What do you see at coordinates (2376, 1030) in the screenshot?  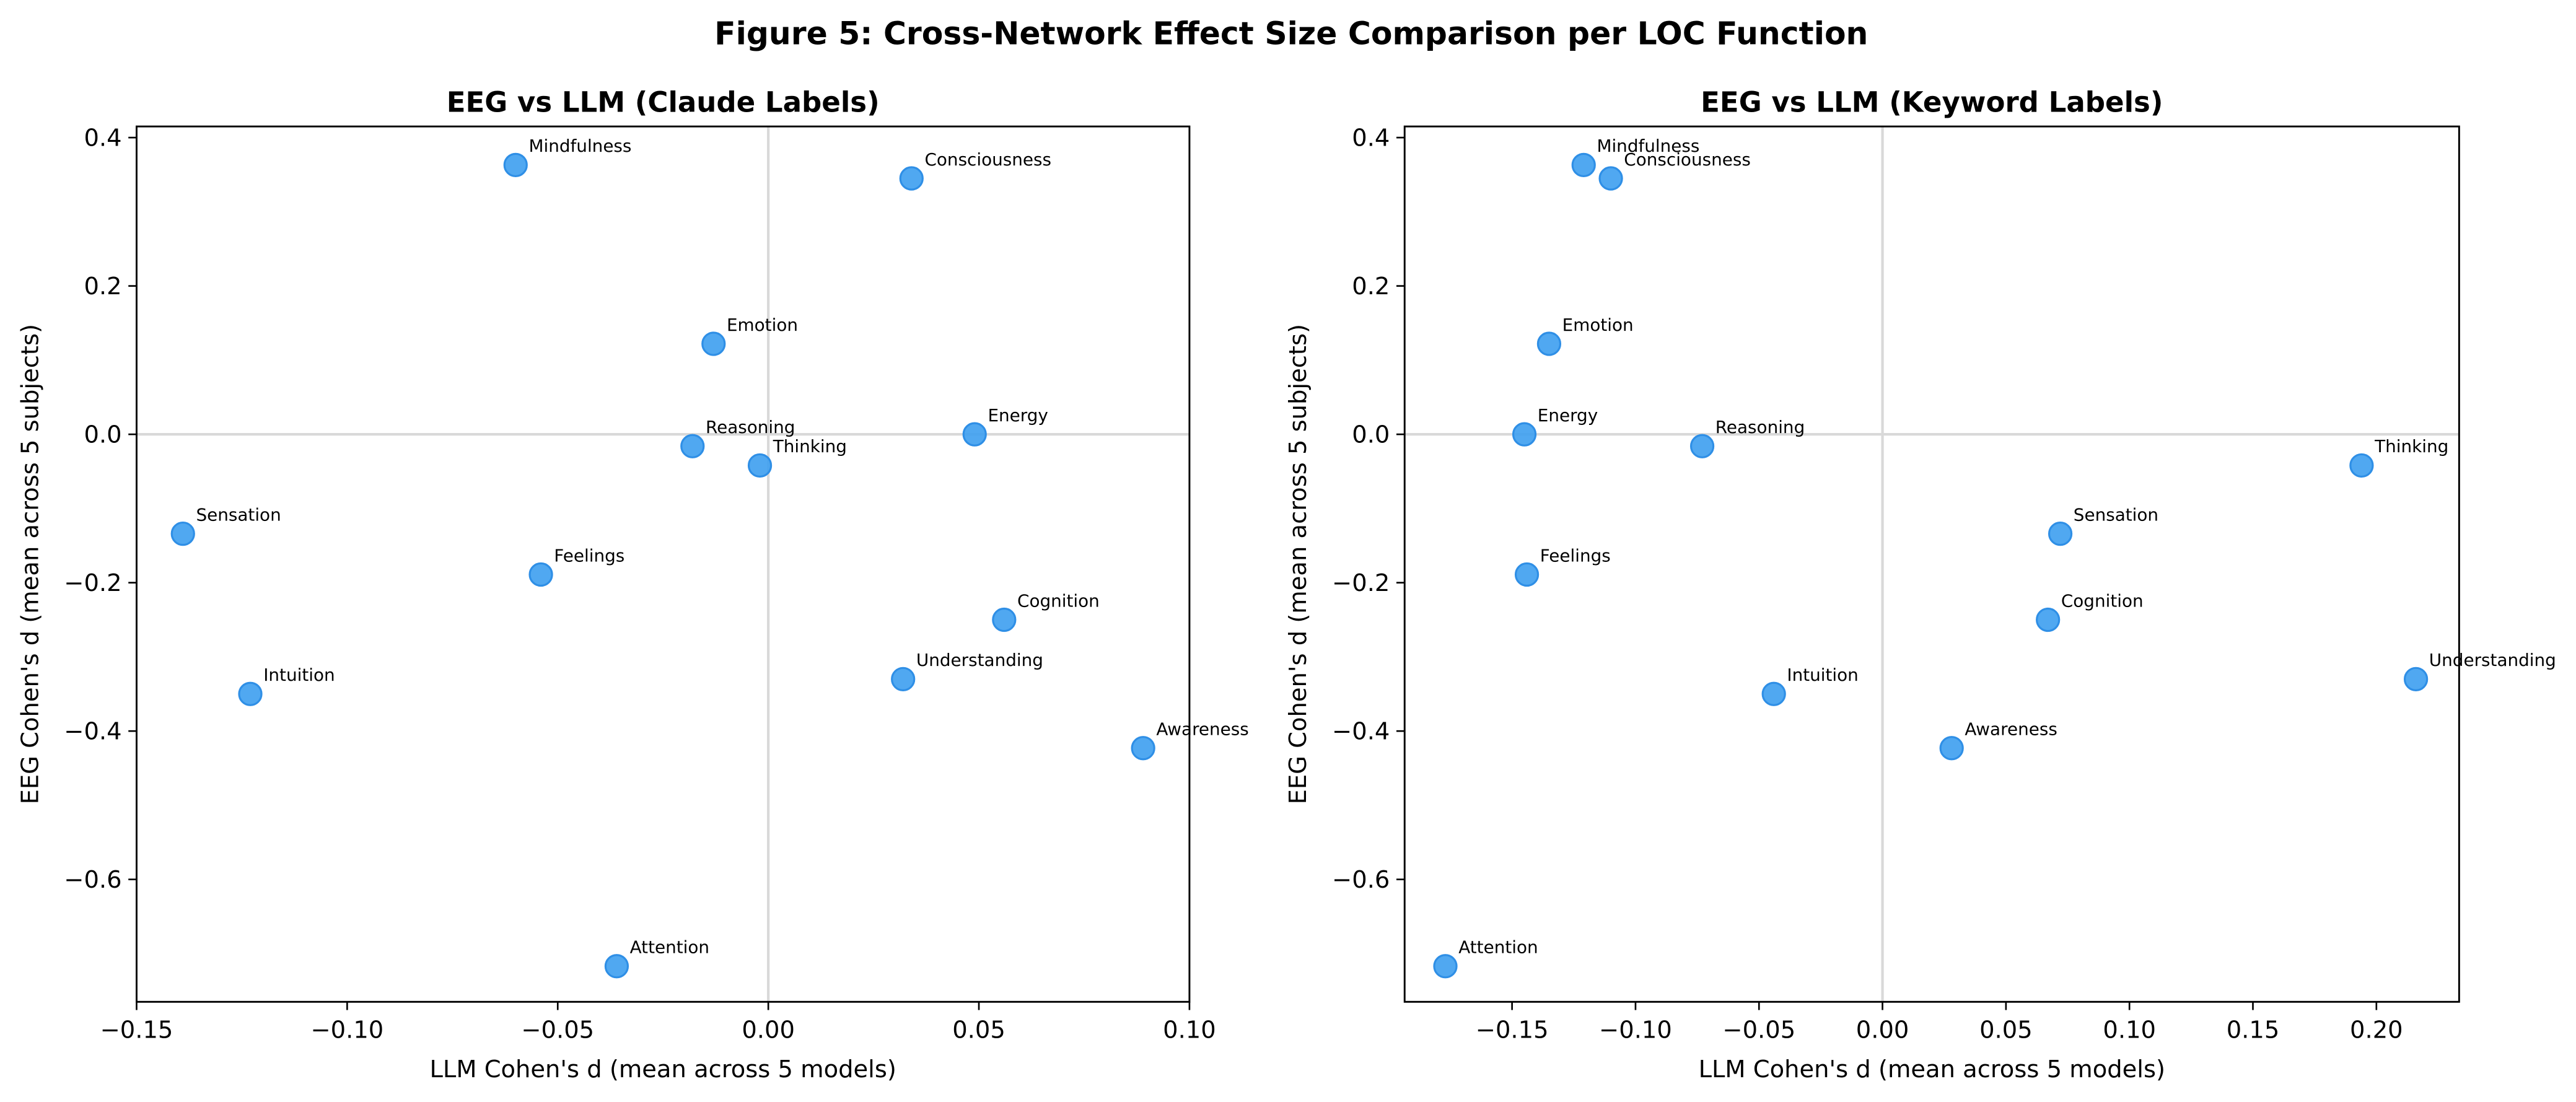 I see `x-tick-label: 0.20` at bounding box center [2376, 1030].